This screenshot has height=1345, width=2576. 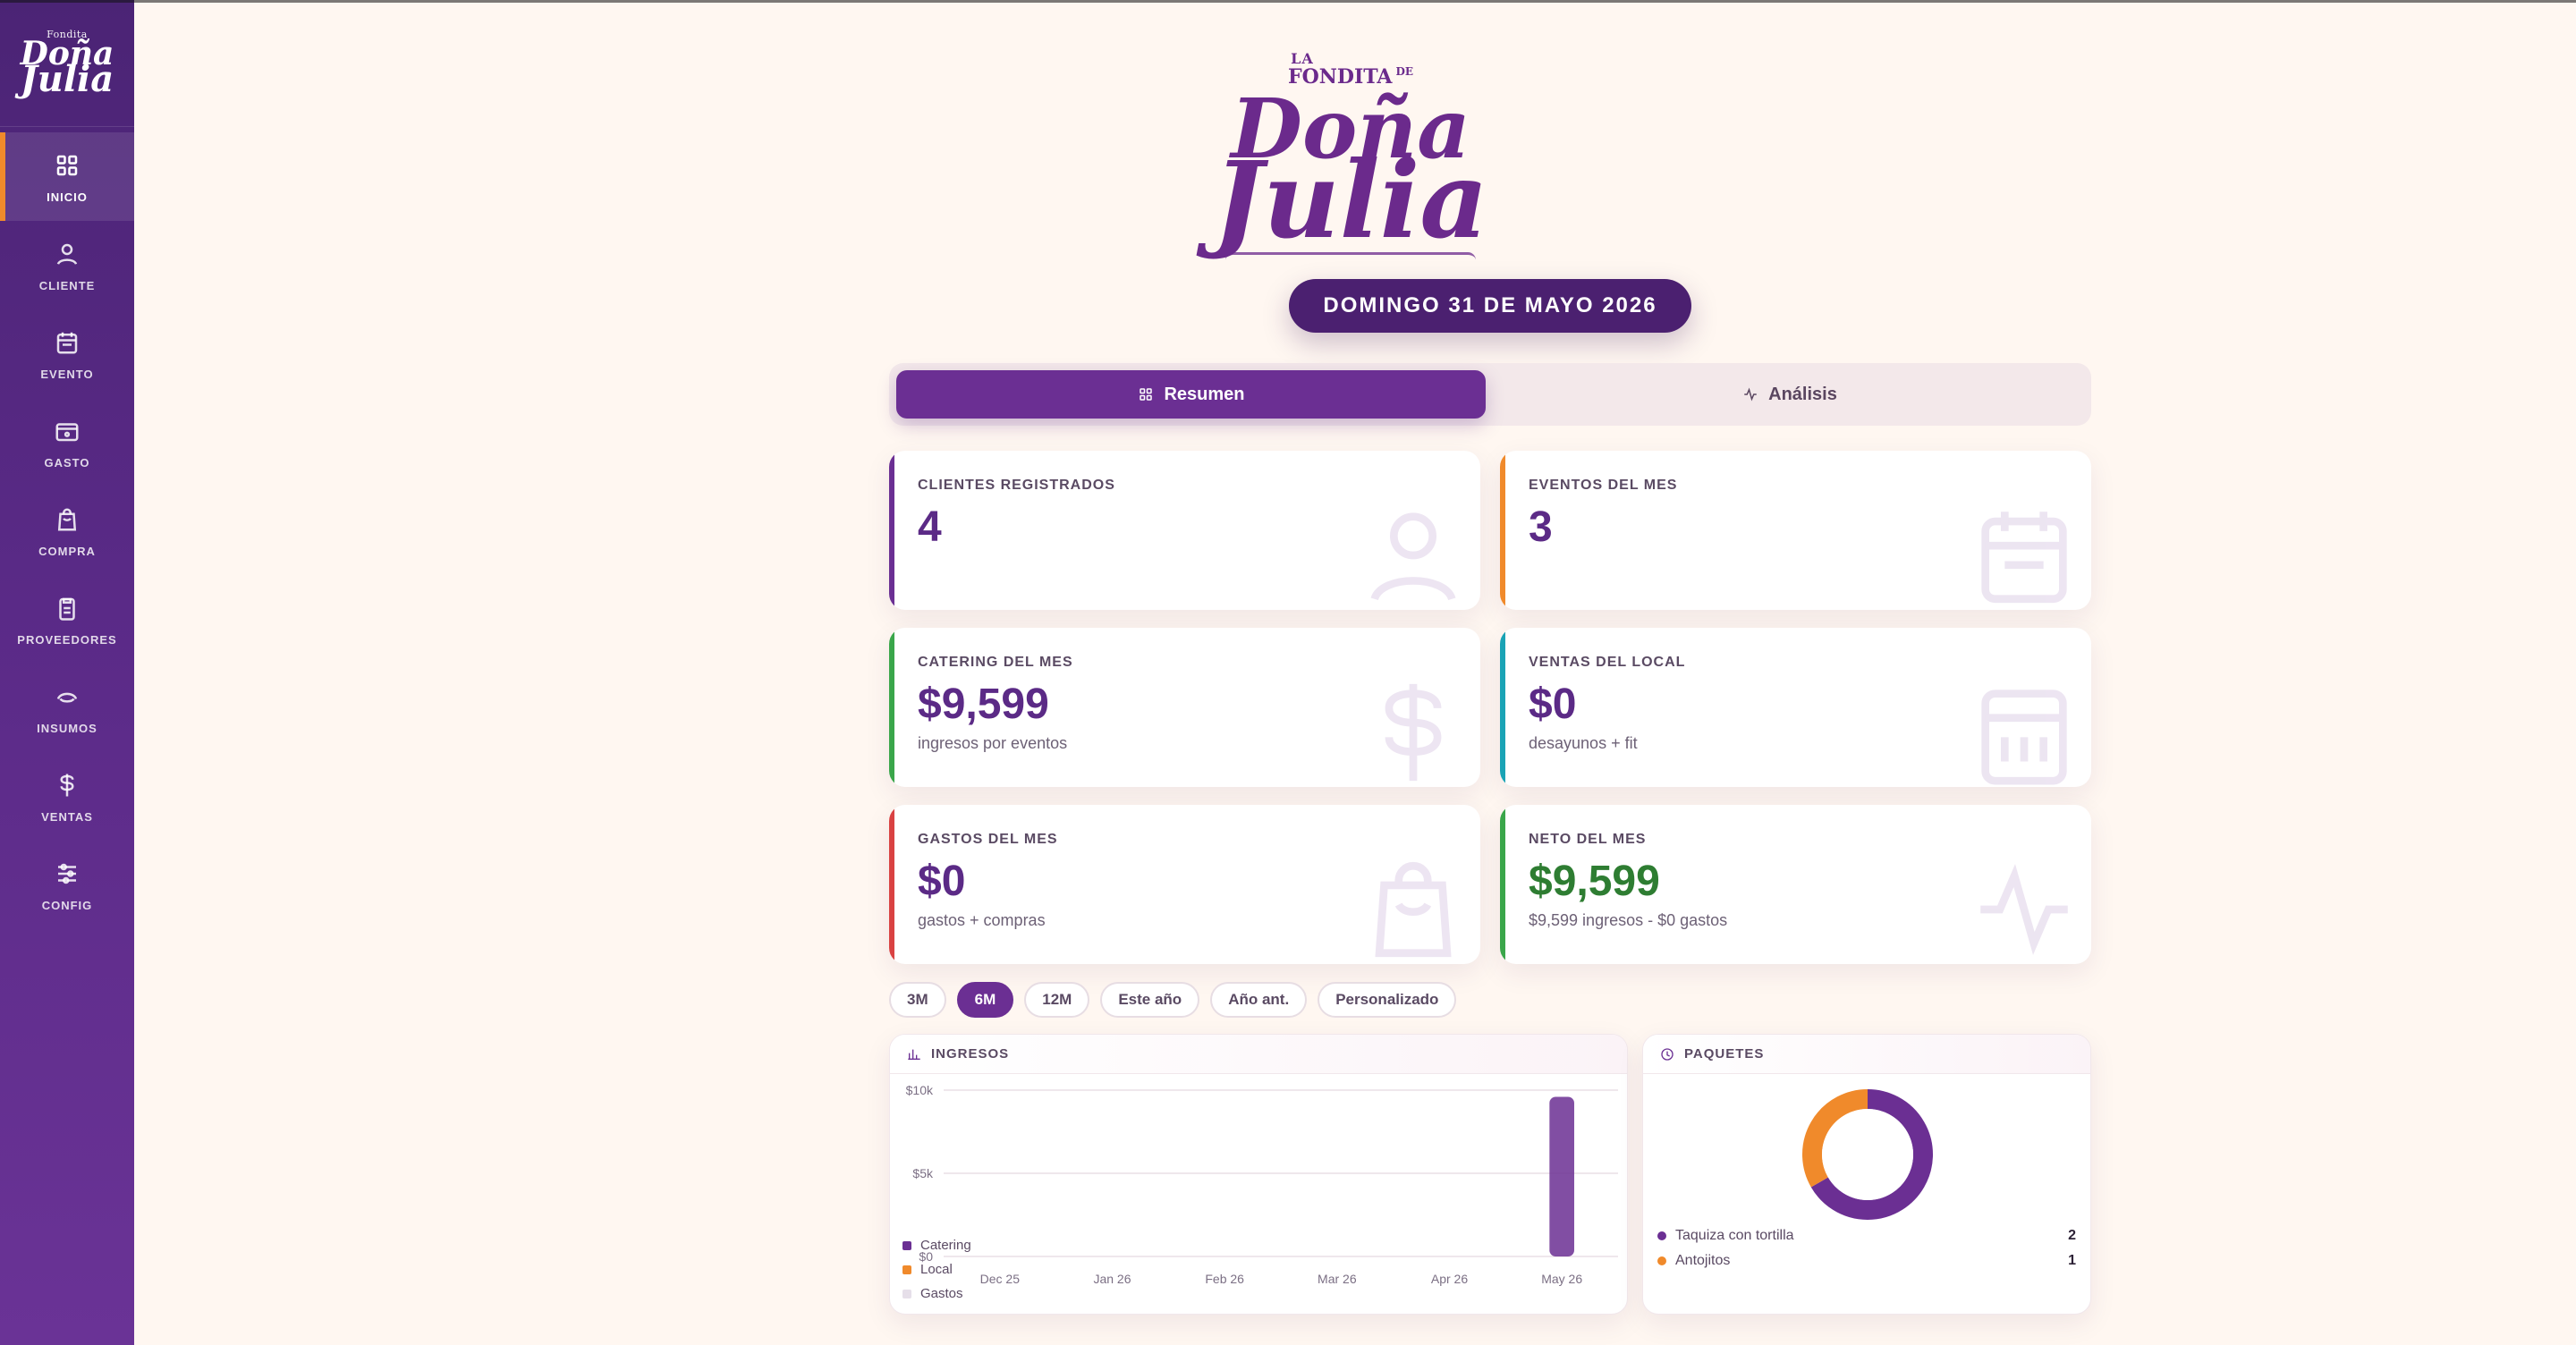 I want to click on user-icon, so click(x=67, y=254).